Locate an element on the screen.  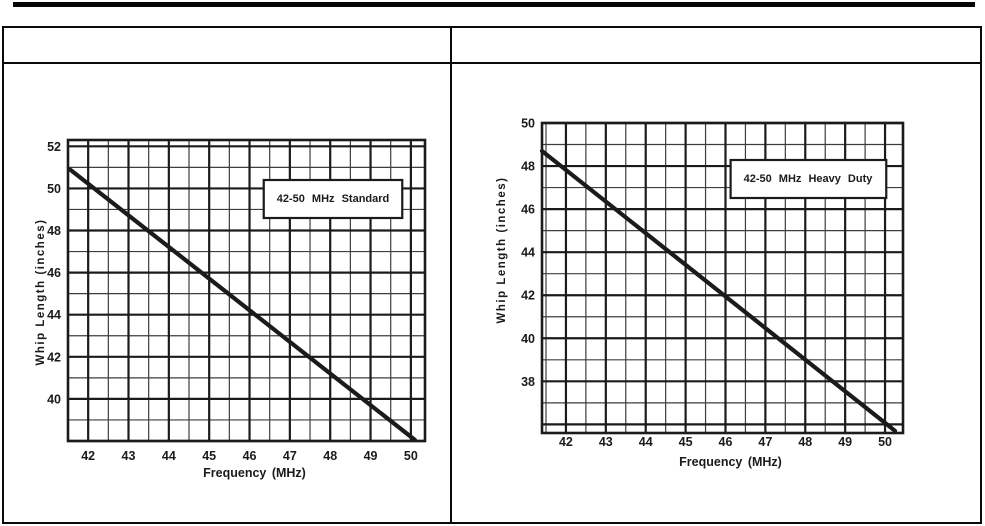
table-header-left-cell is located at coordinates (228, 45).